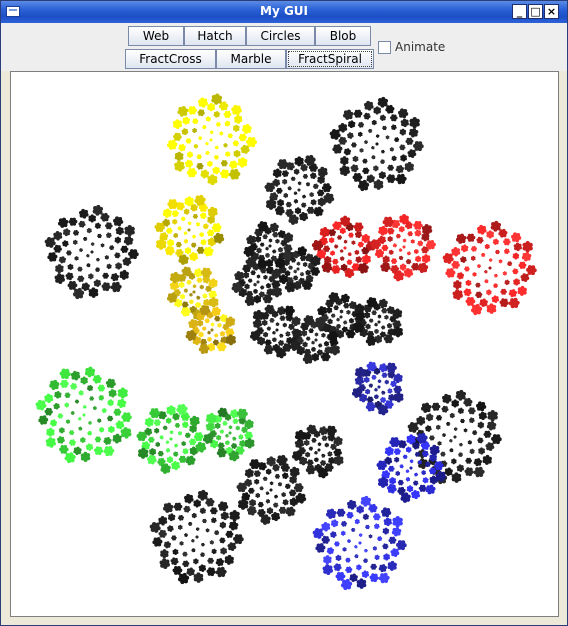 The height and width of the screenshot is (626, 568). What do you see at coordinates (343, 36) in the screenshot?
I see `blob-button: Blob` at bounding box center [343, 36].